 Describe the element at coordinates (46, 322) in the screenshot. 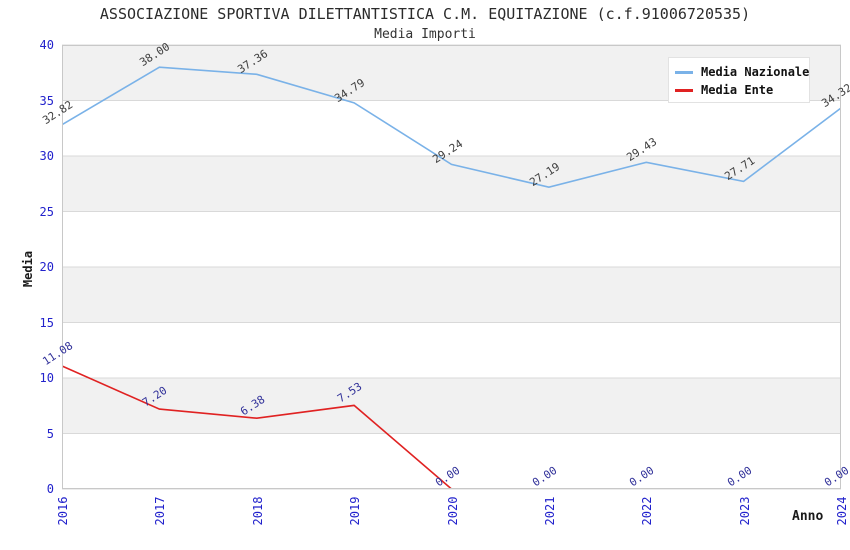

I see `y-tick-label: 15` at that location.